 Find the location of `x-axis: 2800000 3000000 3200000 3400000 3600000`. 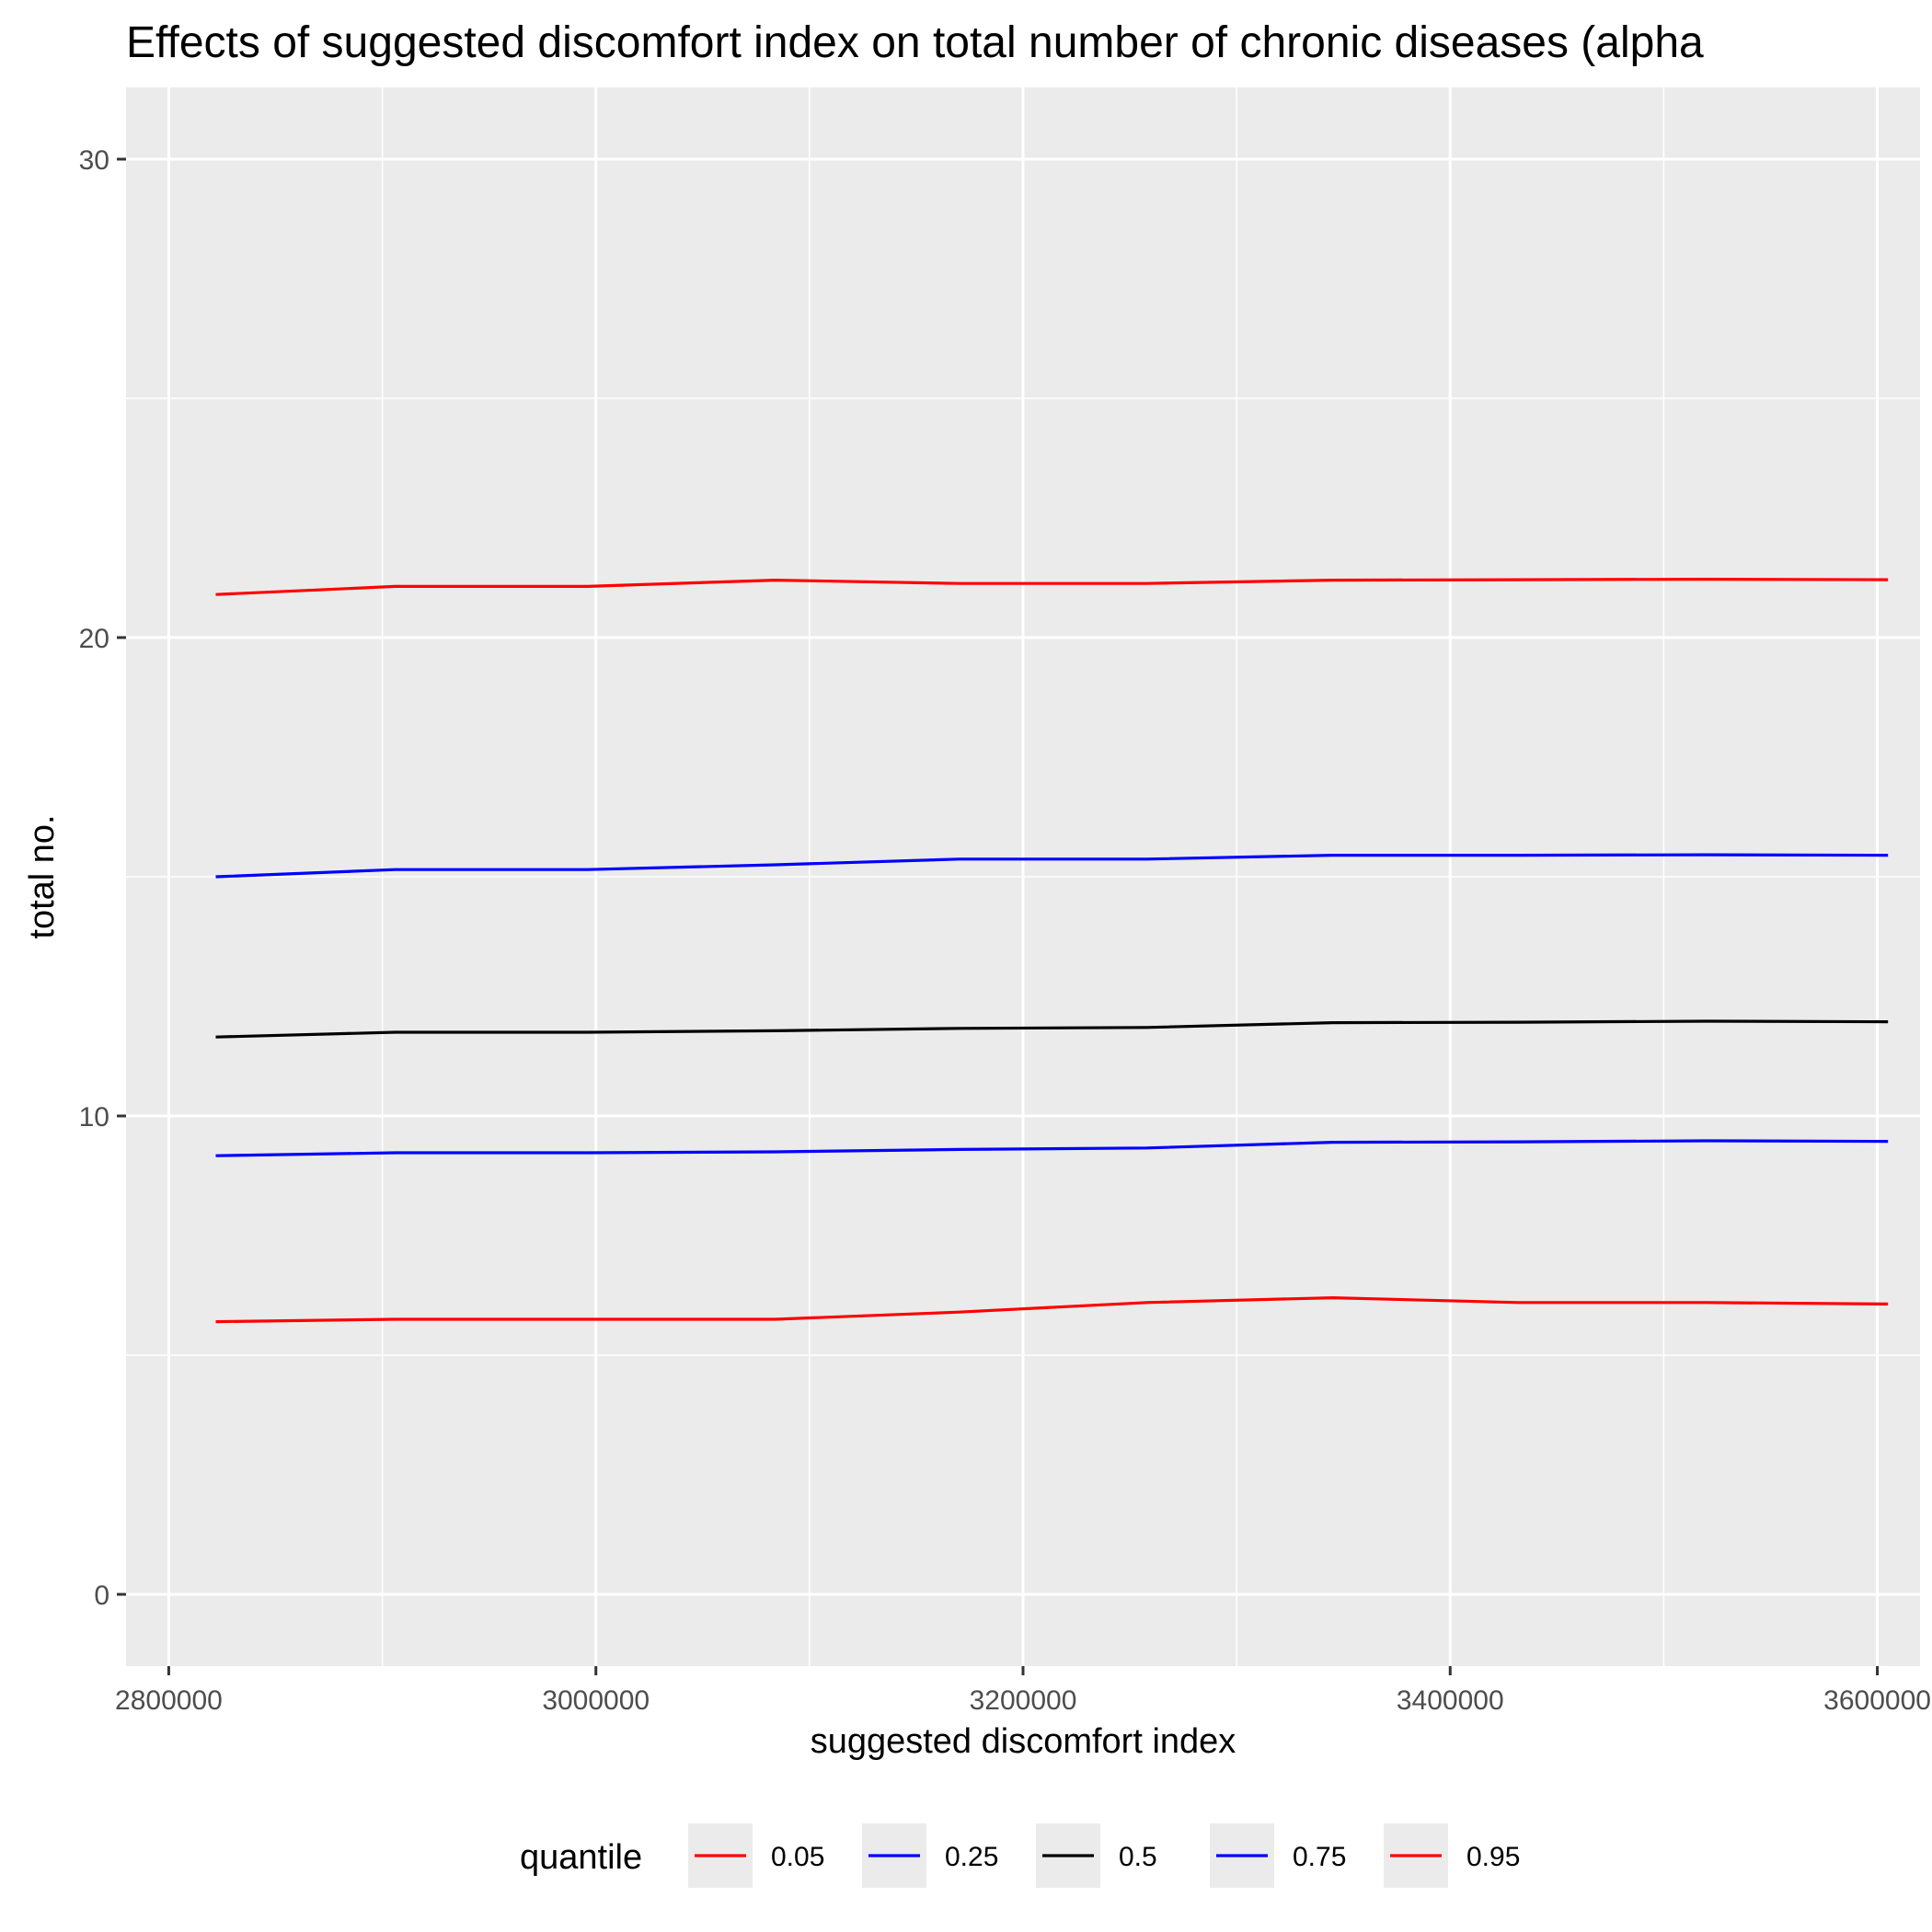

x-axis: 2800000 3000000 3200000 3400000 3600000 is located at coordinates (1023, 1691).